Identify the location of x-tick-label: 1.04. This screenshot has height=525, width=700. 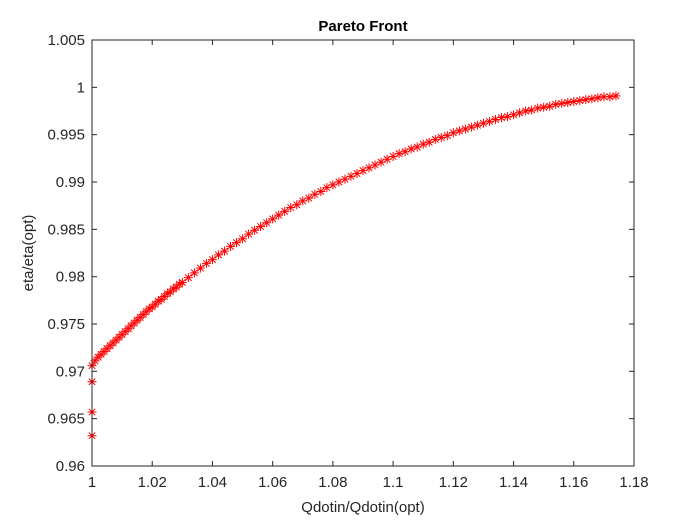
(212, 482).